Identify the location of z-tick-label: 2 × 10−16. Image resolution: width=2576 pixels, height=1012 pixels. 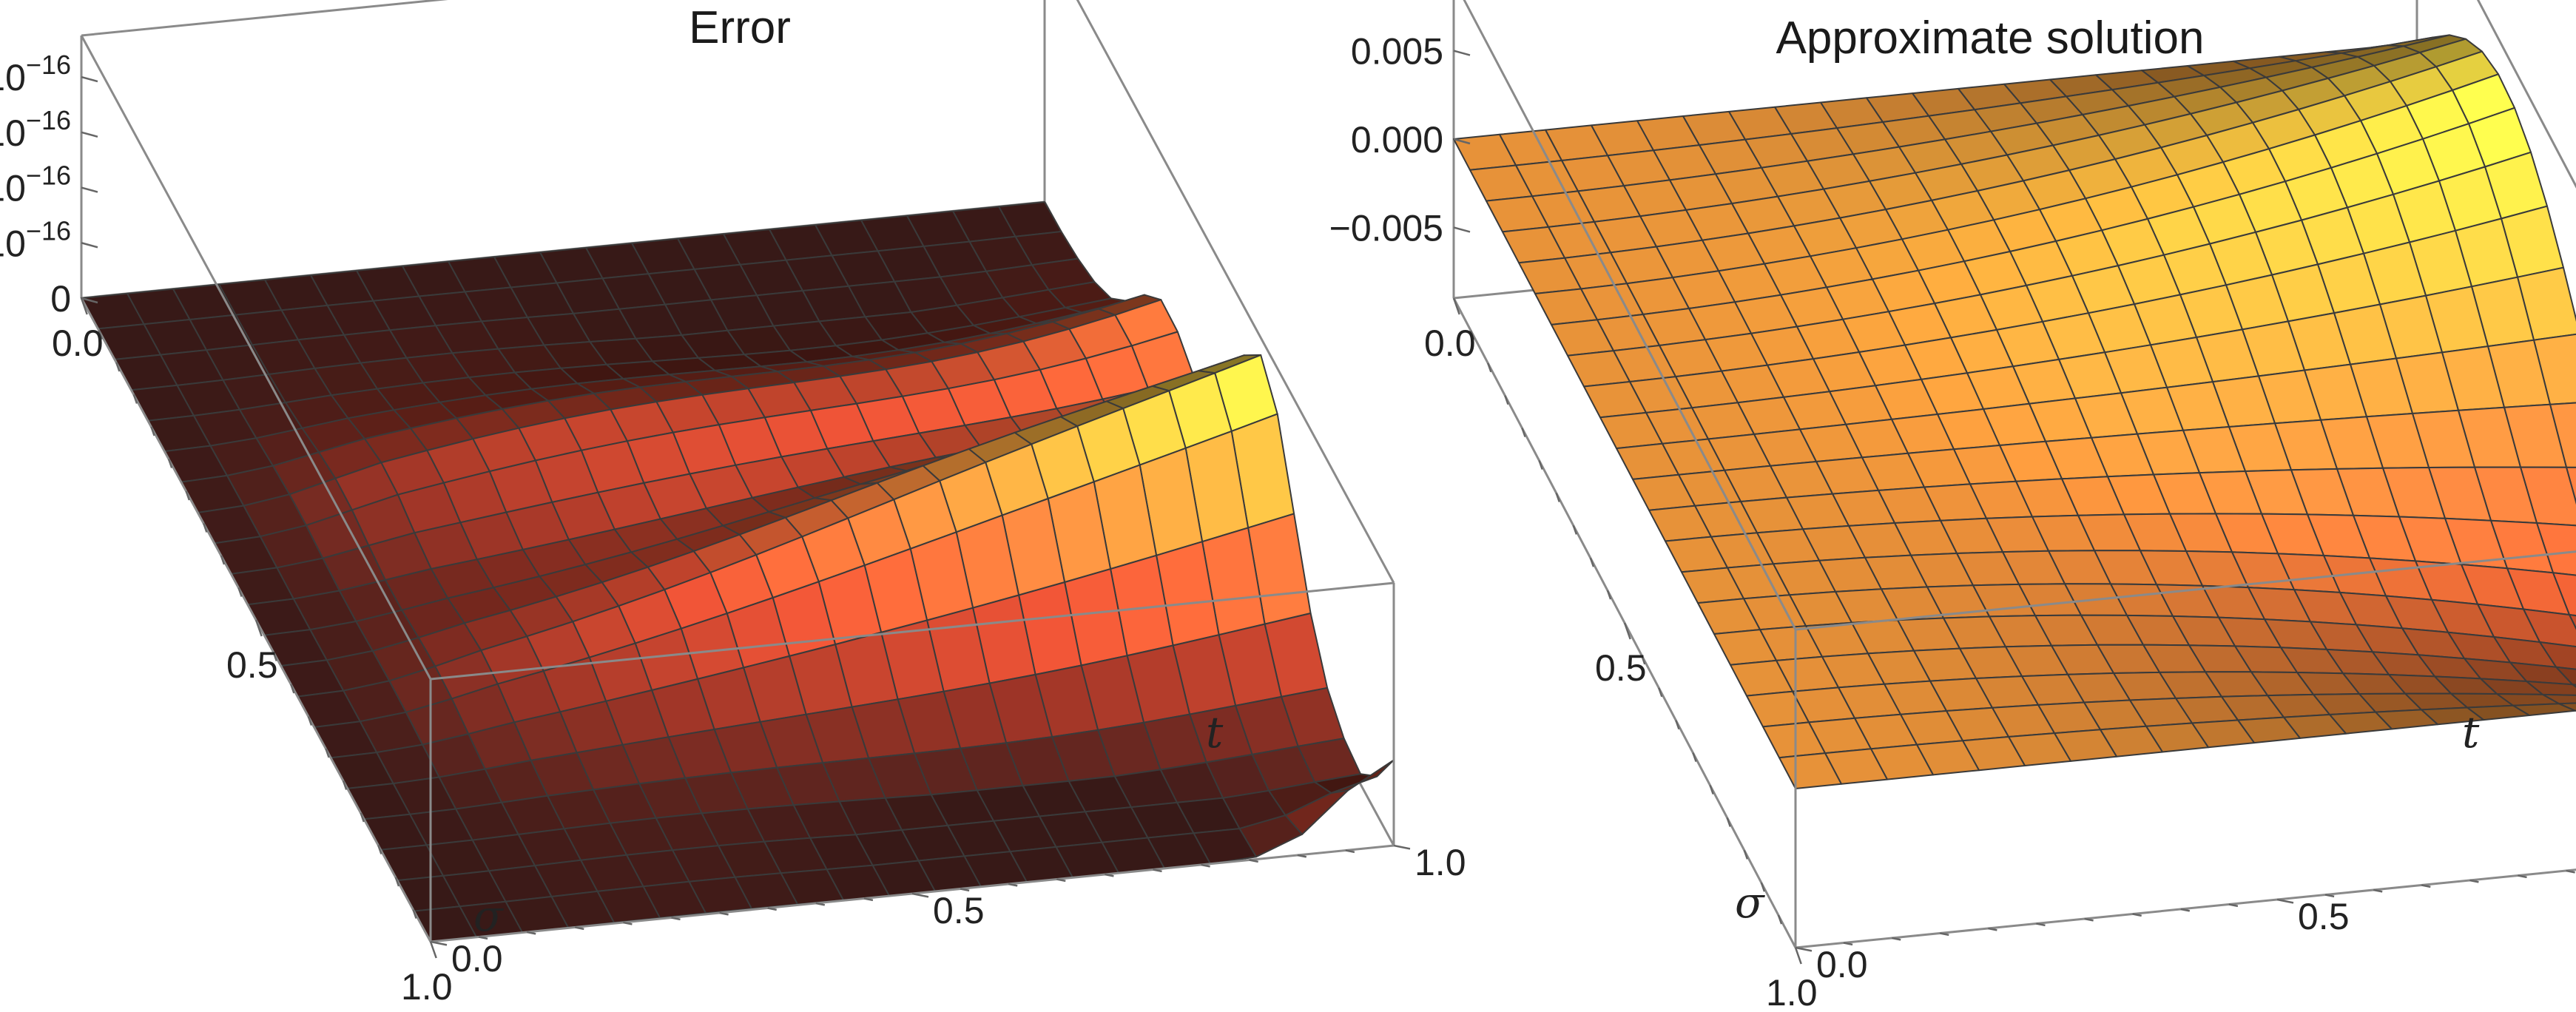
(35, 240).